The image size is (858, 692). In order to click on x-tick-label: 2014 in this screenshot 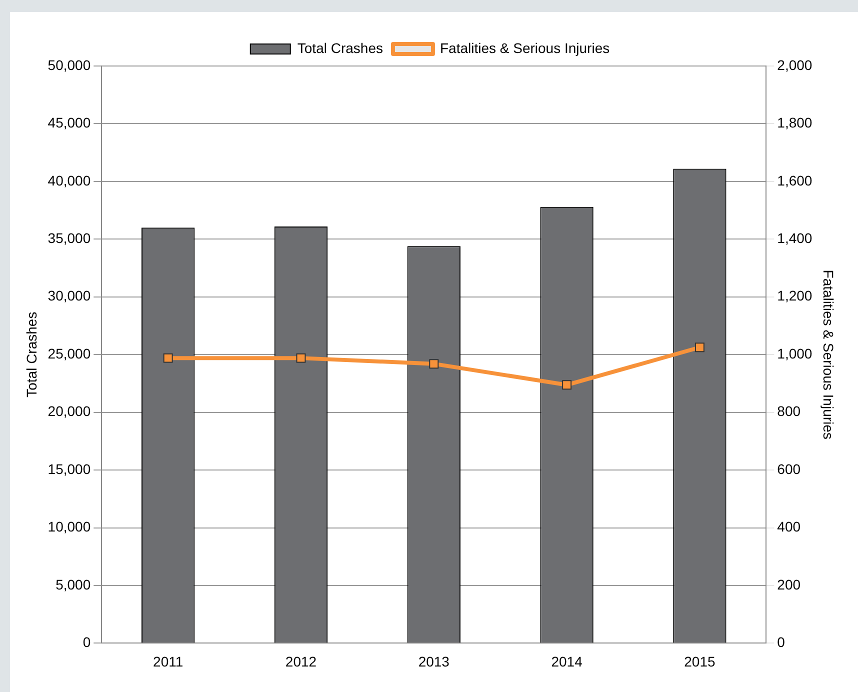, I will do `click(567, 661)`.